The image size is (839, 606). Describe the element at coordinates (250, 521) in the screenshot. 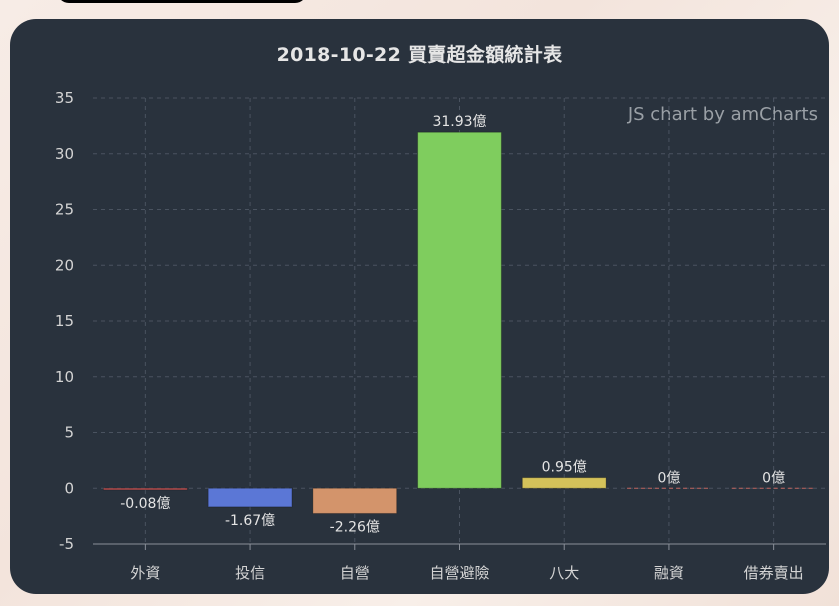

I see `value-label: -1.67億` at that location.